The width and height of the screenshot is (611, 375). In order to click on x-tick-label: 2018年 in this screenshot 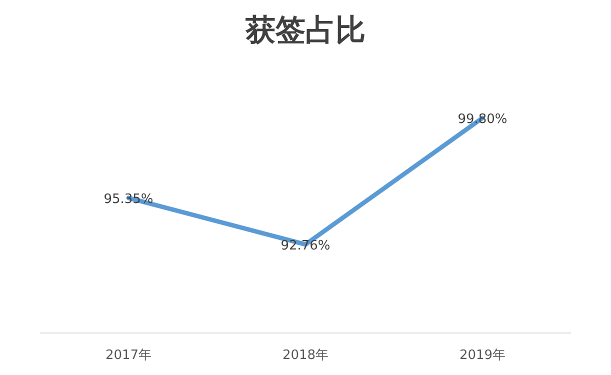, I will do `click(305, 355)`.